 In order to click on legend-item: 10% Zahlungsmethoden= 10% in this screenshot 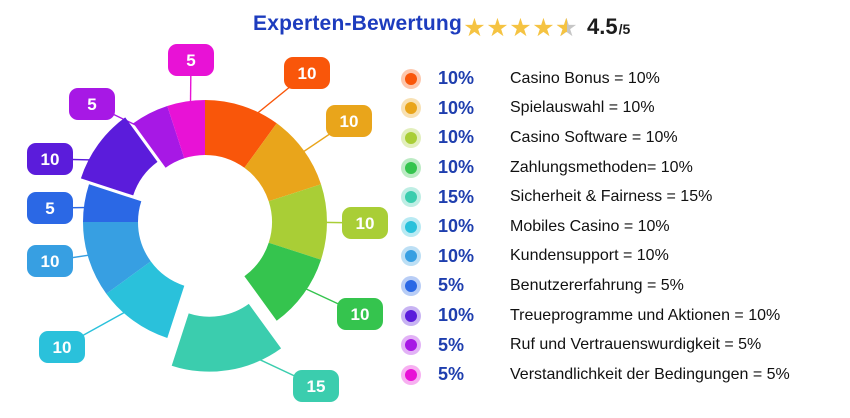, I will do `click(595, 168)`.